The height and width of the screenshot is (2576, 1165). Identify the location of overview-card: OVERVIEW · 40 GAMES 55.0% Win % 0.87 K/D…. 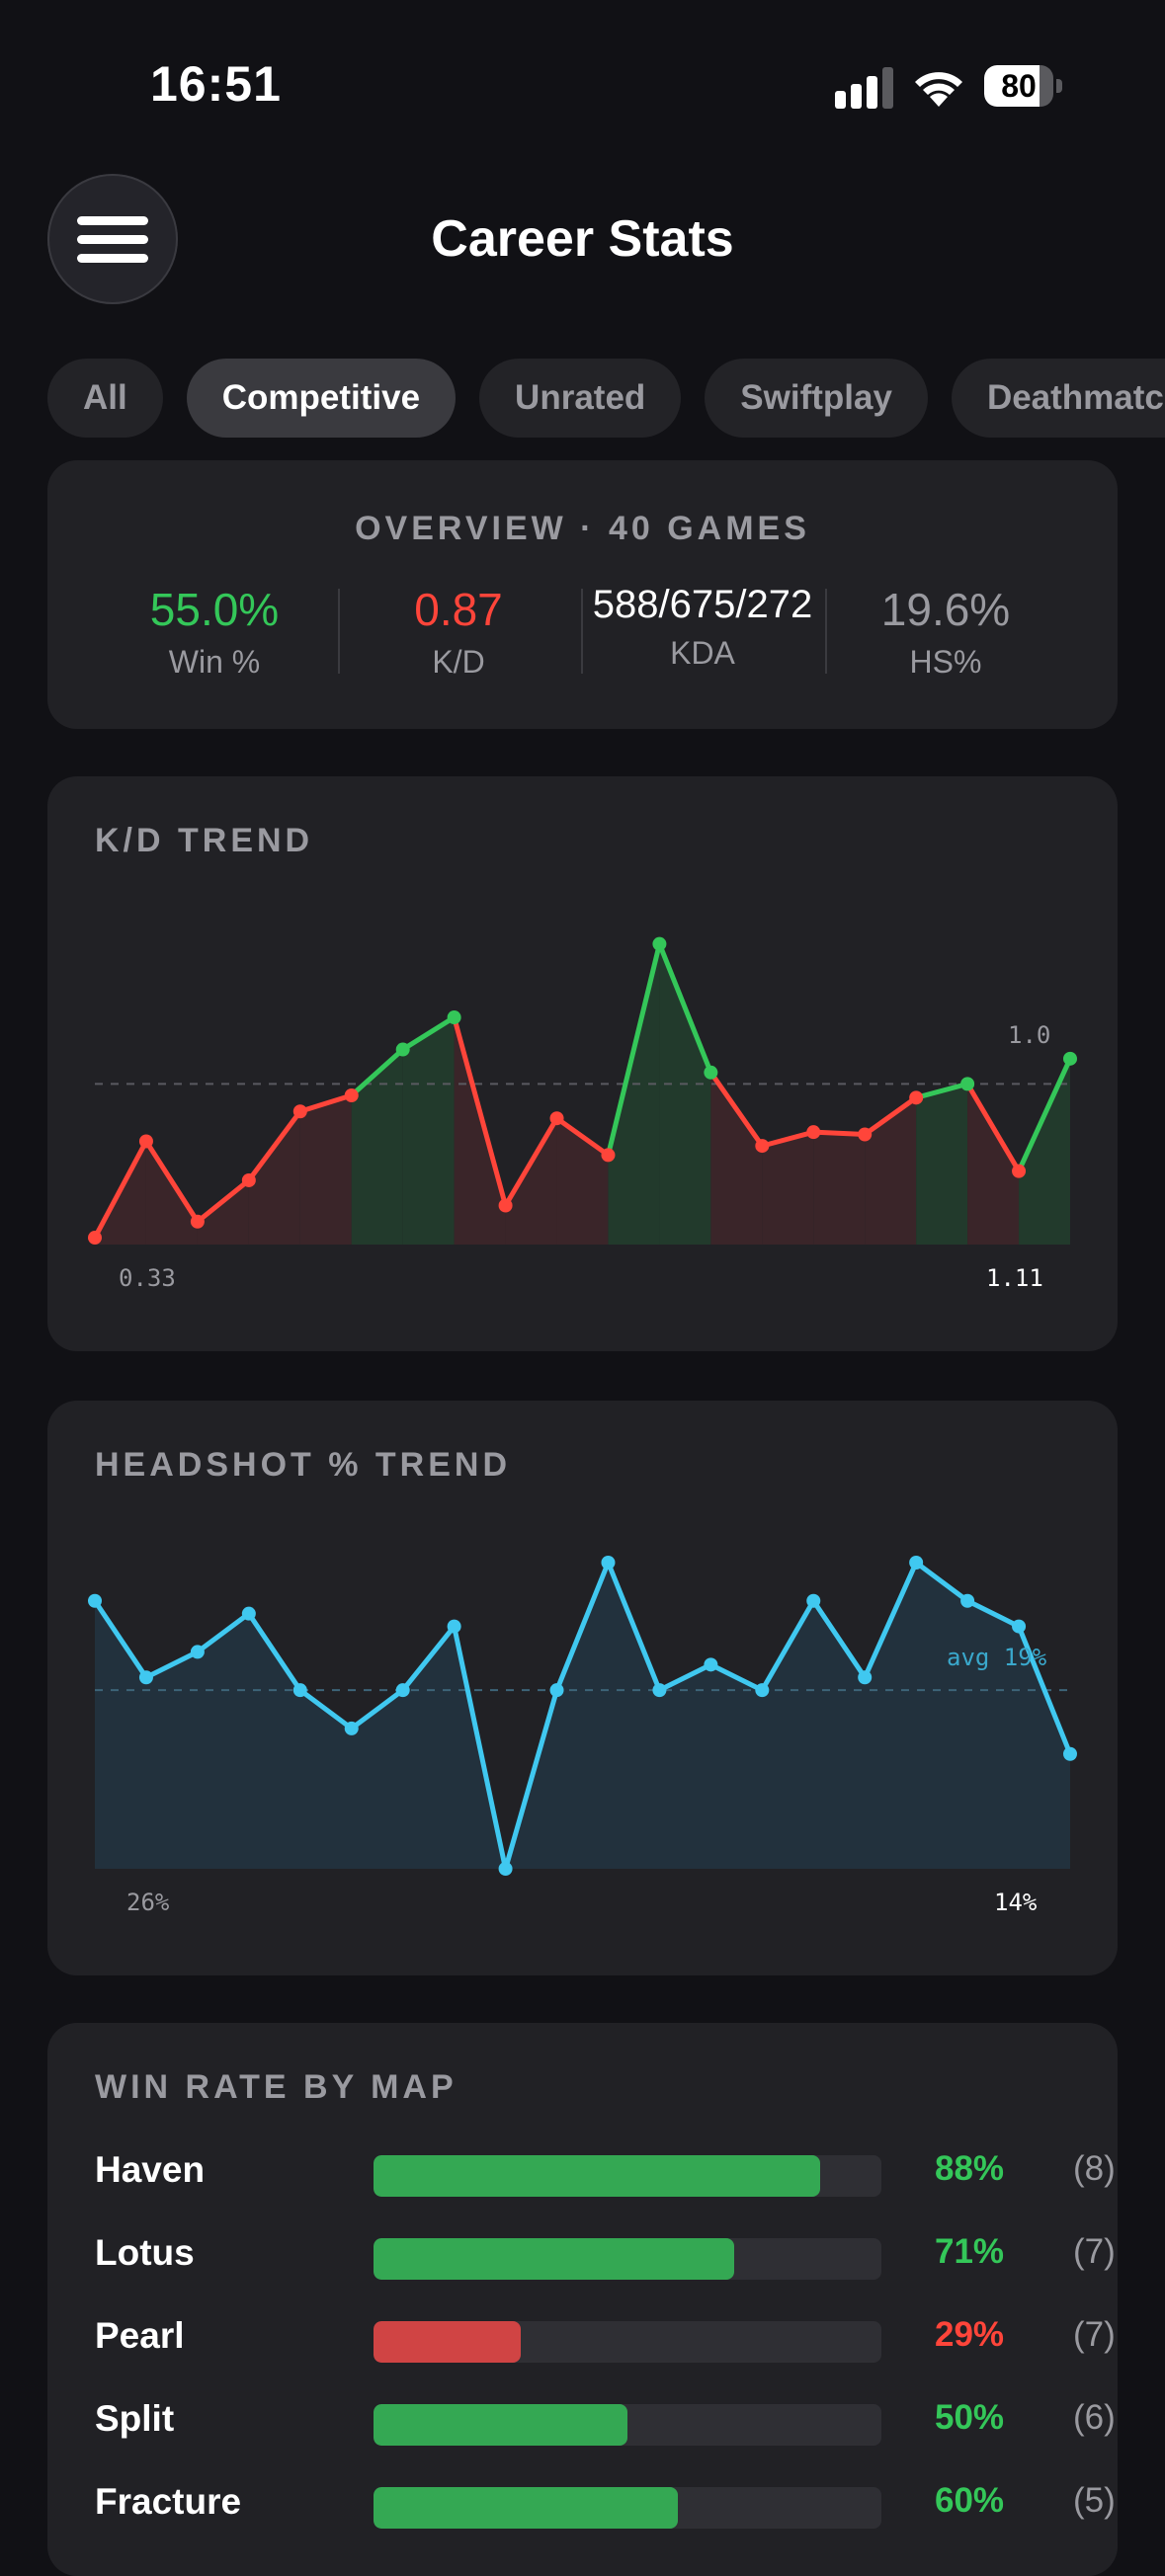
(582, 594).